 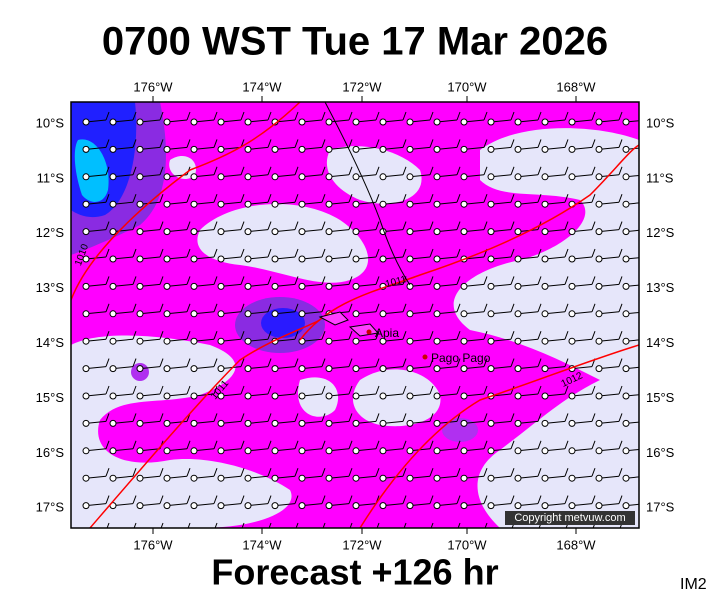 I want to click on longitude-label: 174°W, so click(x=262, y=86).